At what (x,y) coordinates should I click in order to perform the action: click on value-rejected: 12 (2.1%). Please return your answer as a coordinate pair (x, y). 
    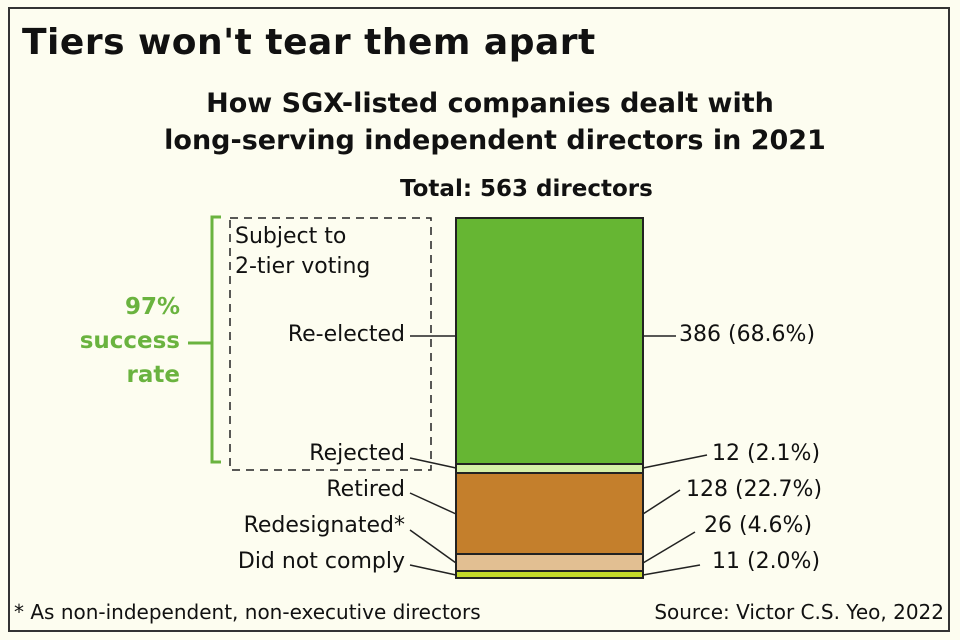
    Looking at the image, I should click on (766, 453).